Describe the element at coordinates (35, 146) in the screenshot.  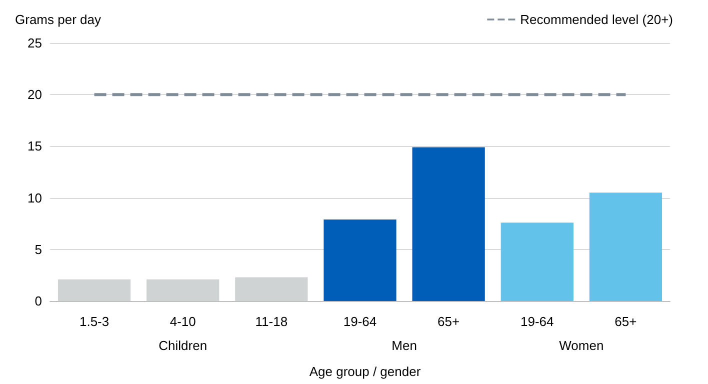
I see `y-tick-label: 15` at that location.